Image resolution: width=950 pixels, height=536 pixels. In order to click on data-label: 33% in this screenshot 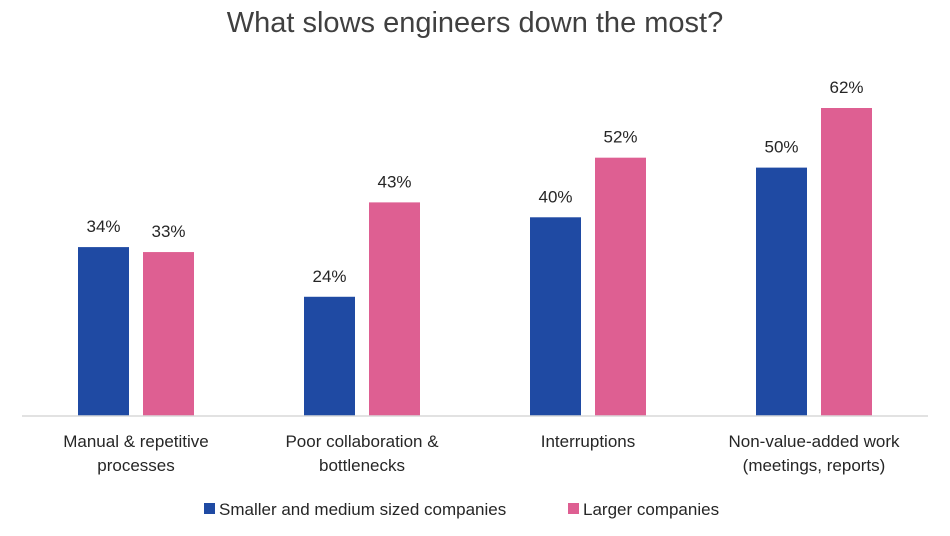, I will do `click(168, 231)`.